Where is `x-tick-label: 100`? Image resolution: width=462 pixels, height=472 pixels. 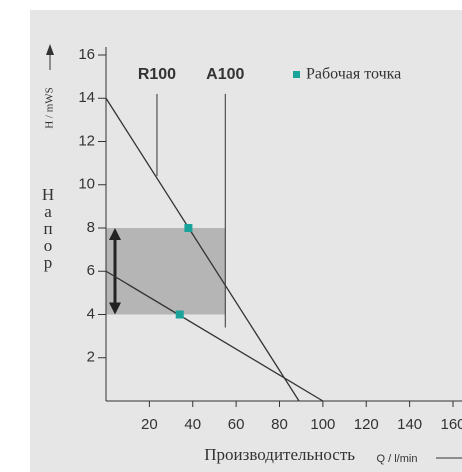 x-tick-label: 100 is located at coordinates (322, 424).